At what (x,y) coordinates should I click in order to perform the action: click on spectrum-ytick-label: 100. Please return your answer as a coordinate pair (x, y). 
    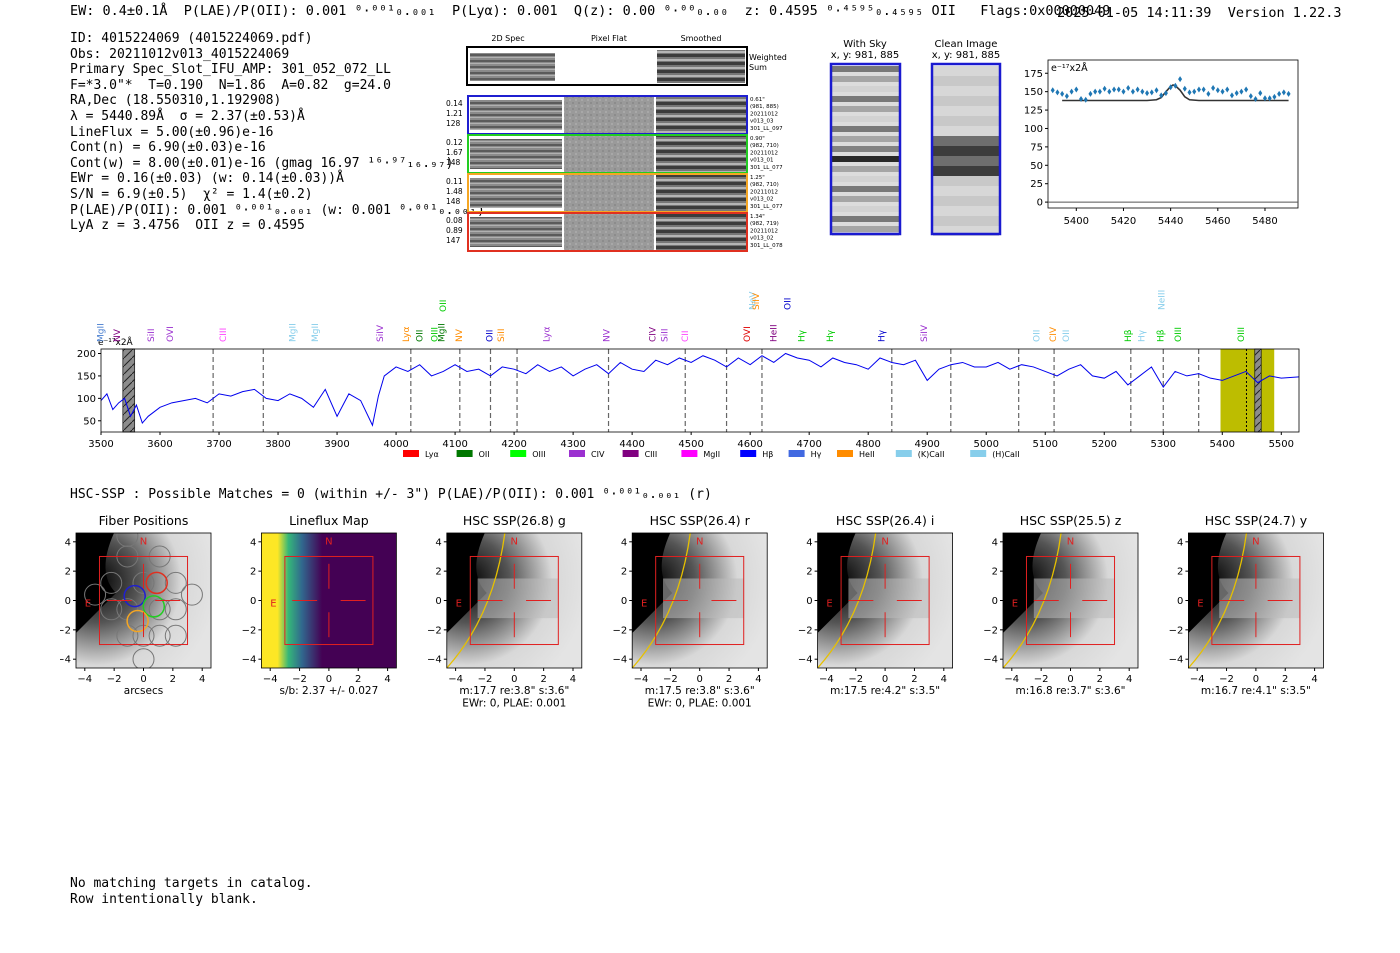
    Looking at the image, I should click on (86, 399).